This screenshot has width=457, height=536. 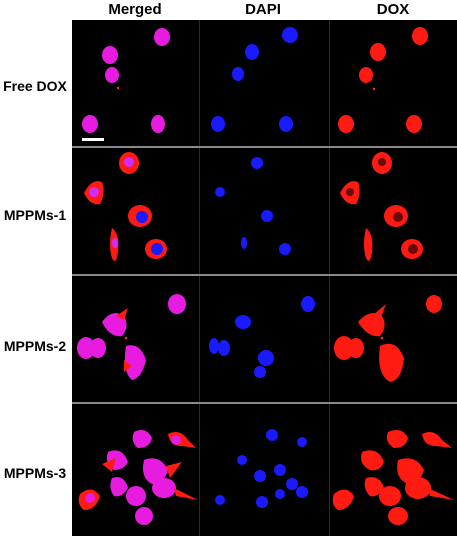 What do you see at coordinates (264, 339) in the screenshot?
I see `panel-mppms-2-dapi` at bounding box center [264, 339].